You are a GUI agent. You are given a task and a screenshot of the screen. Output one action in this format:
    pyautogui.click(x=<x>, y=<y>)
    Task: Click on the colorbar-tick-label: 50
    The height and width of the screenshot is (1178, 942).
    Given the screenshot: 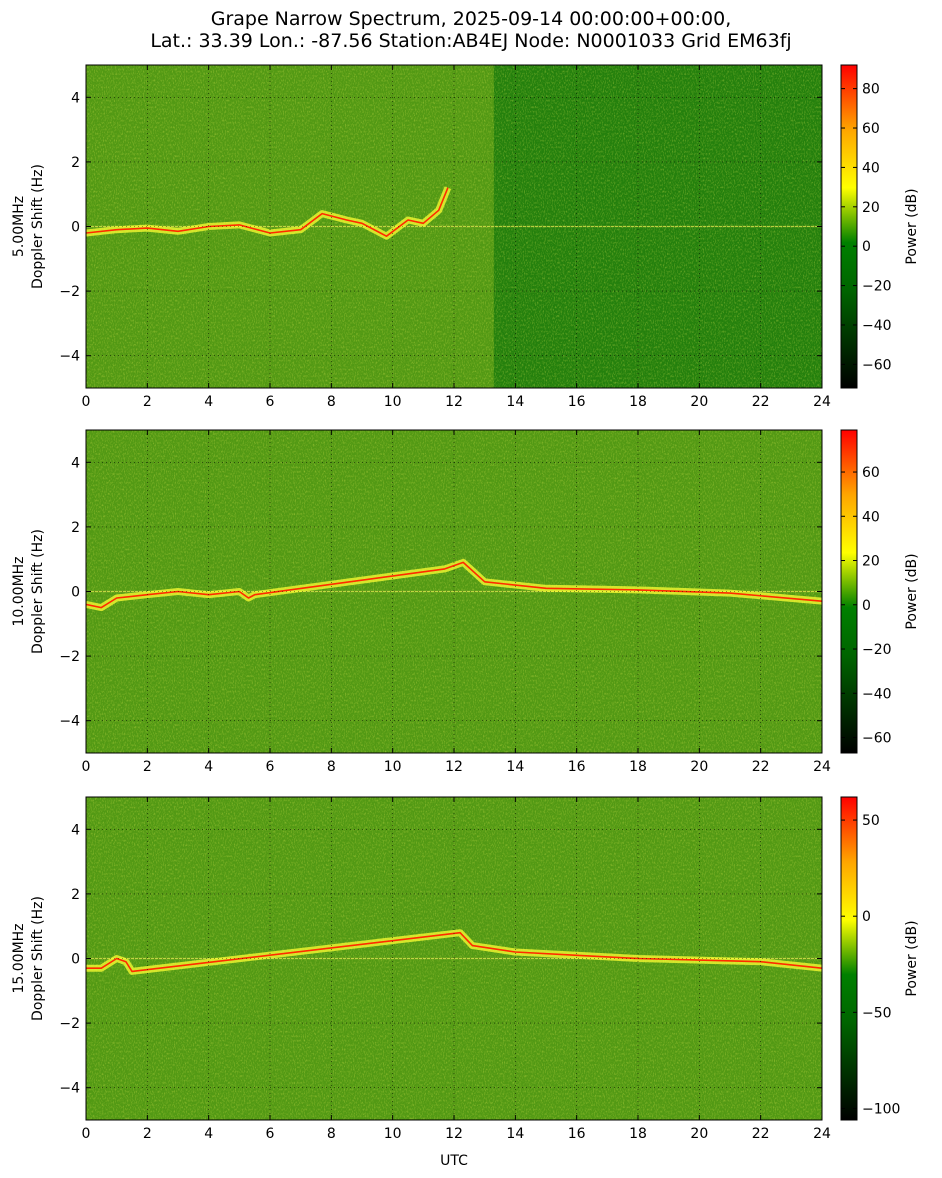 What is the action you would take?
    pyautogui.click(x=871, y=821)
    